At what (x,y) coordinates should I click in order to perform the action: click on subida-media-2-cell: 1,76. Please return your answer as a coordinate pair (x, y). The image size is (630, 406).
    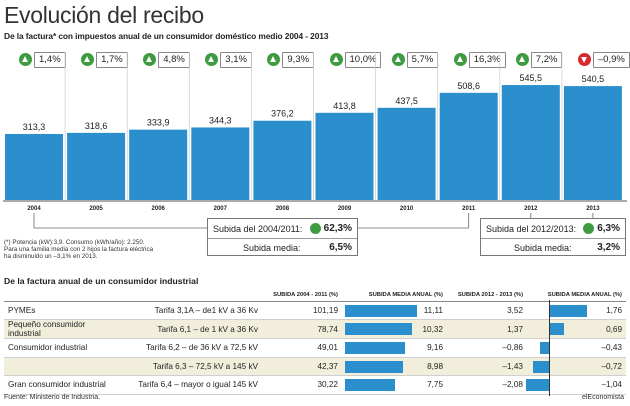
    Looking at the image, I should click on (576, 310).